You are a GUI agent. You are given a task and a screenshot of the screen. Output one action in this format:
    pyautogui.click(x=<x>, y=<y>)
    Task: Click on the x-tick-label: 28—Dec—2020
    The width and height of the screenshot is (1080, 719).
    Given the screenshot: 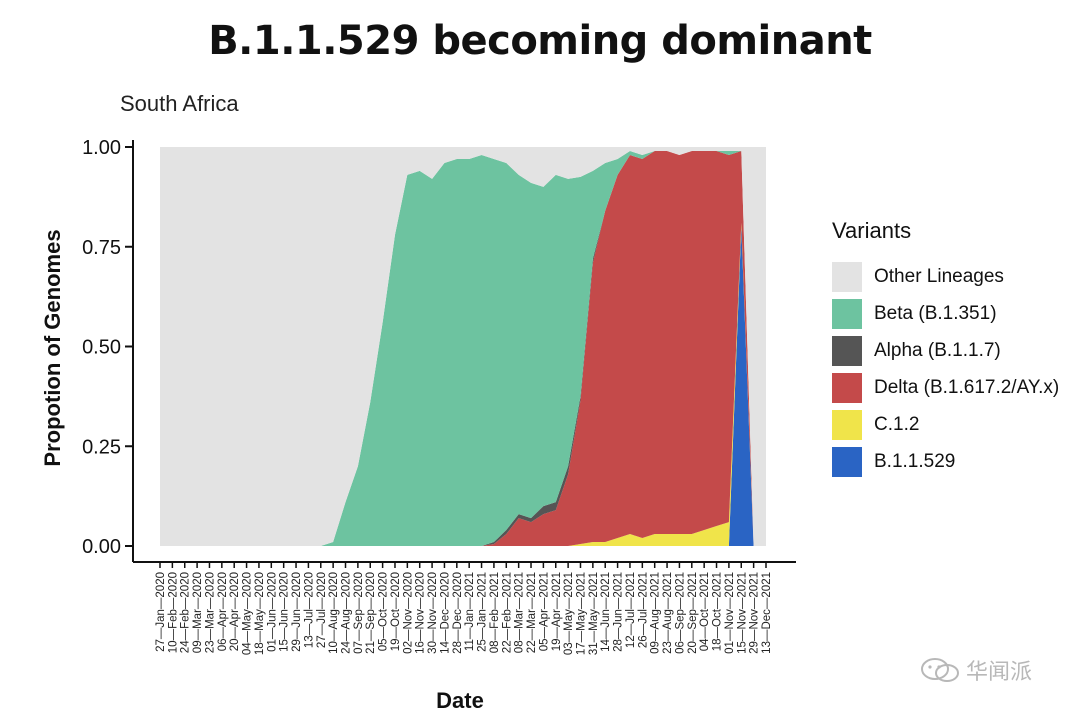 What is the action you would take?
    pyautogui.click(x=458, y=613)
    